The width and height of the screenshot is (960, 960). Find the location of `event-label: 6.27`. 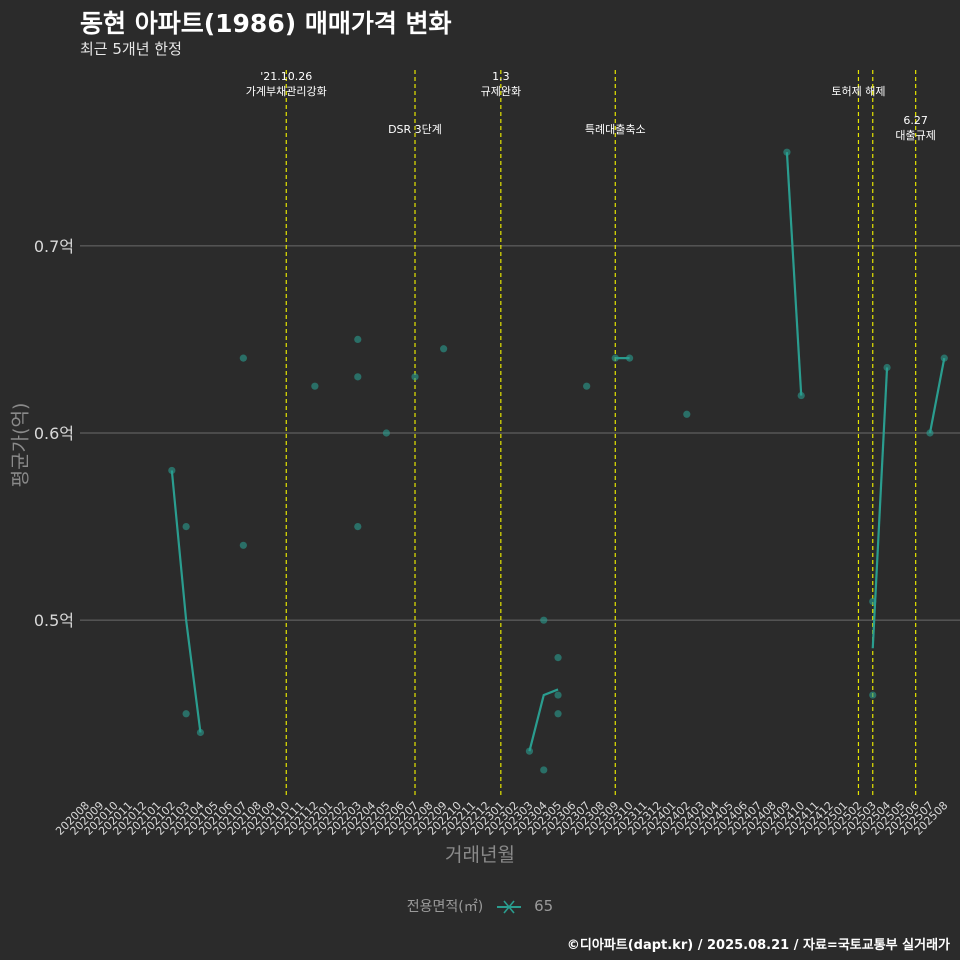

event-label: 6.27 is located at coordinates (915, 120).